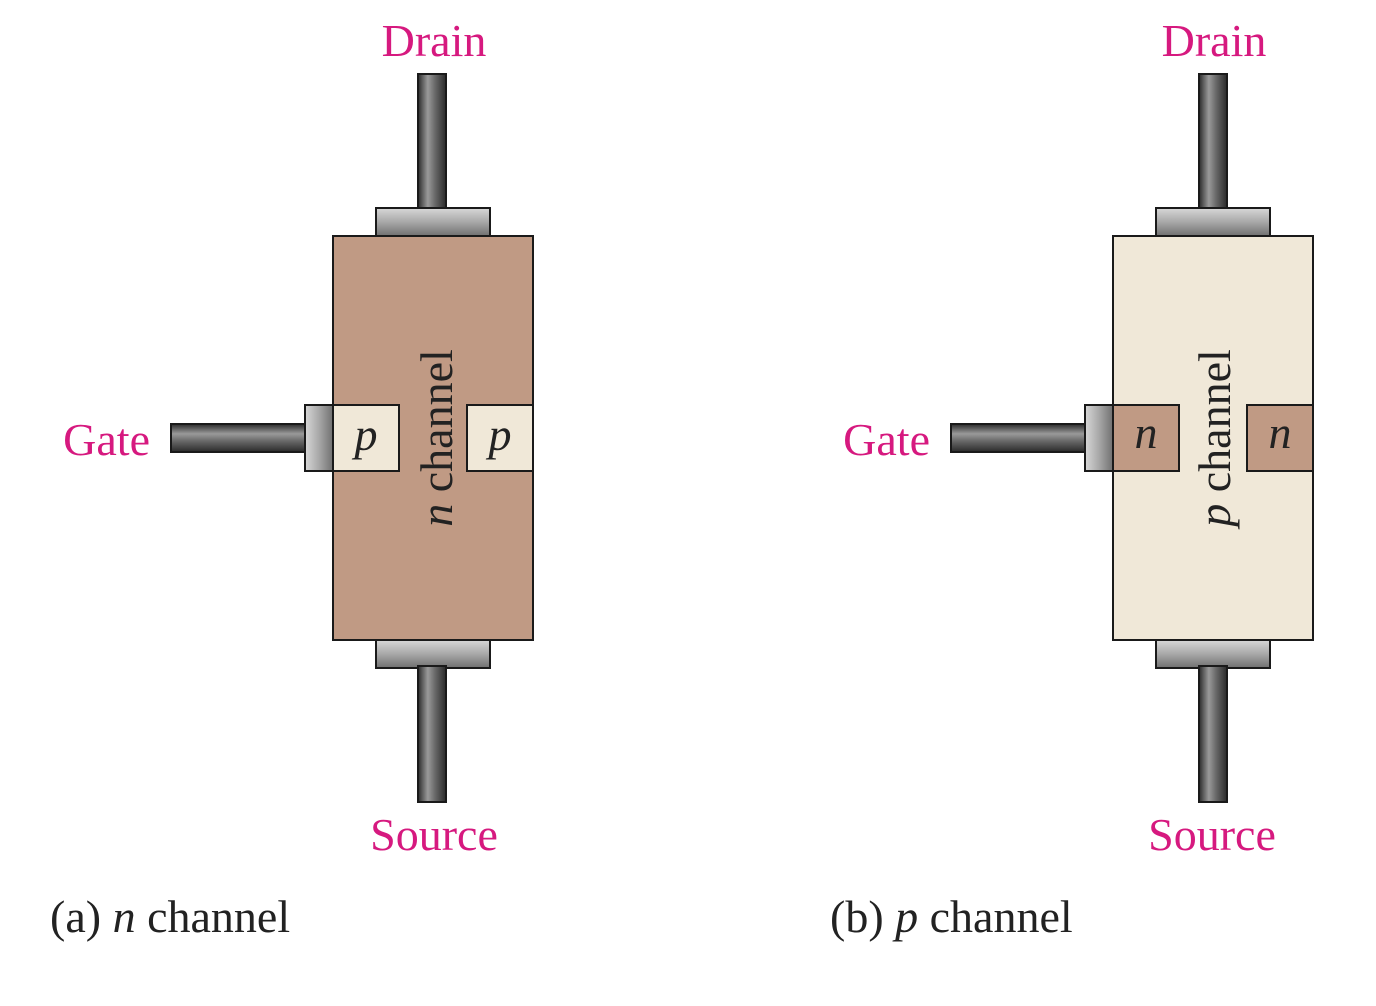  Describe the element at coordinates (862, 916) in the screenshot. I see `caption-prefix: (b)` at that location.